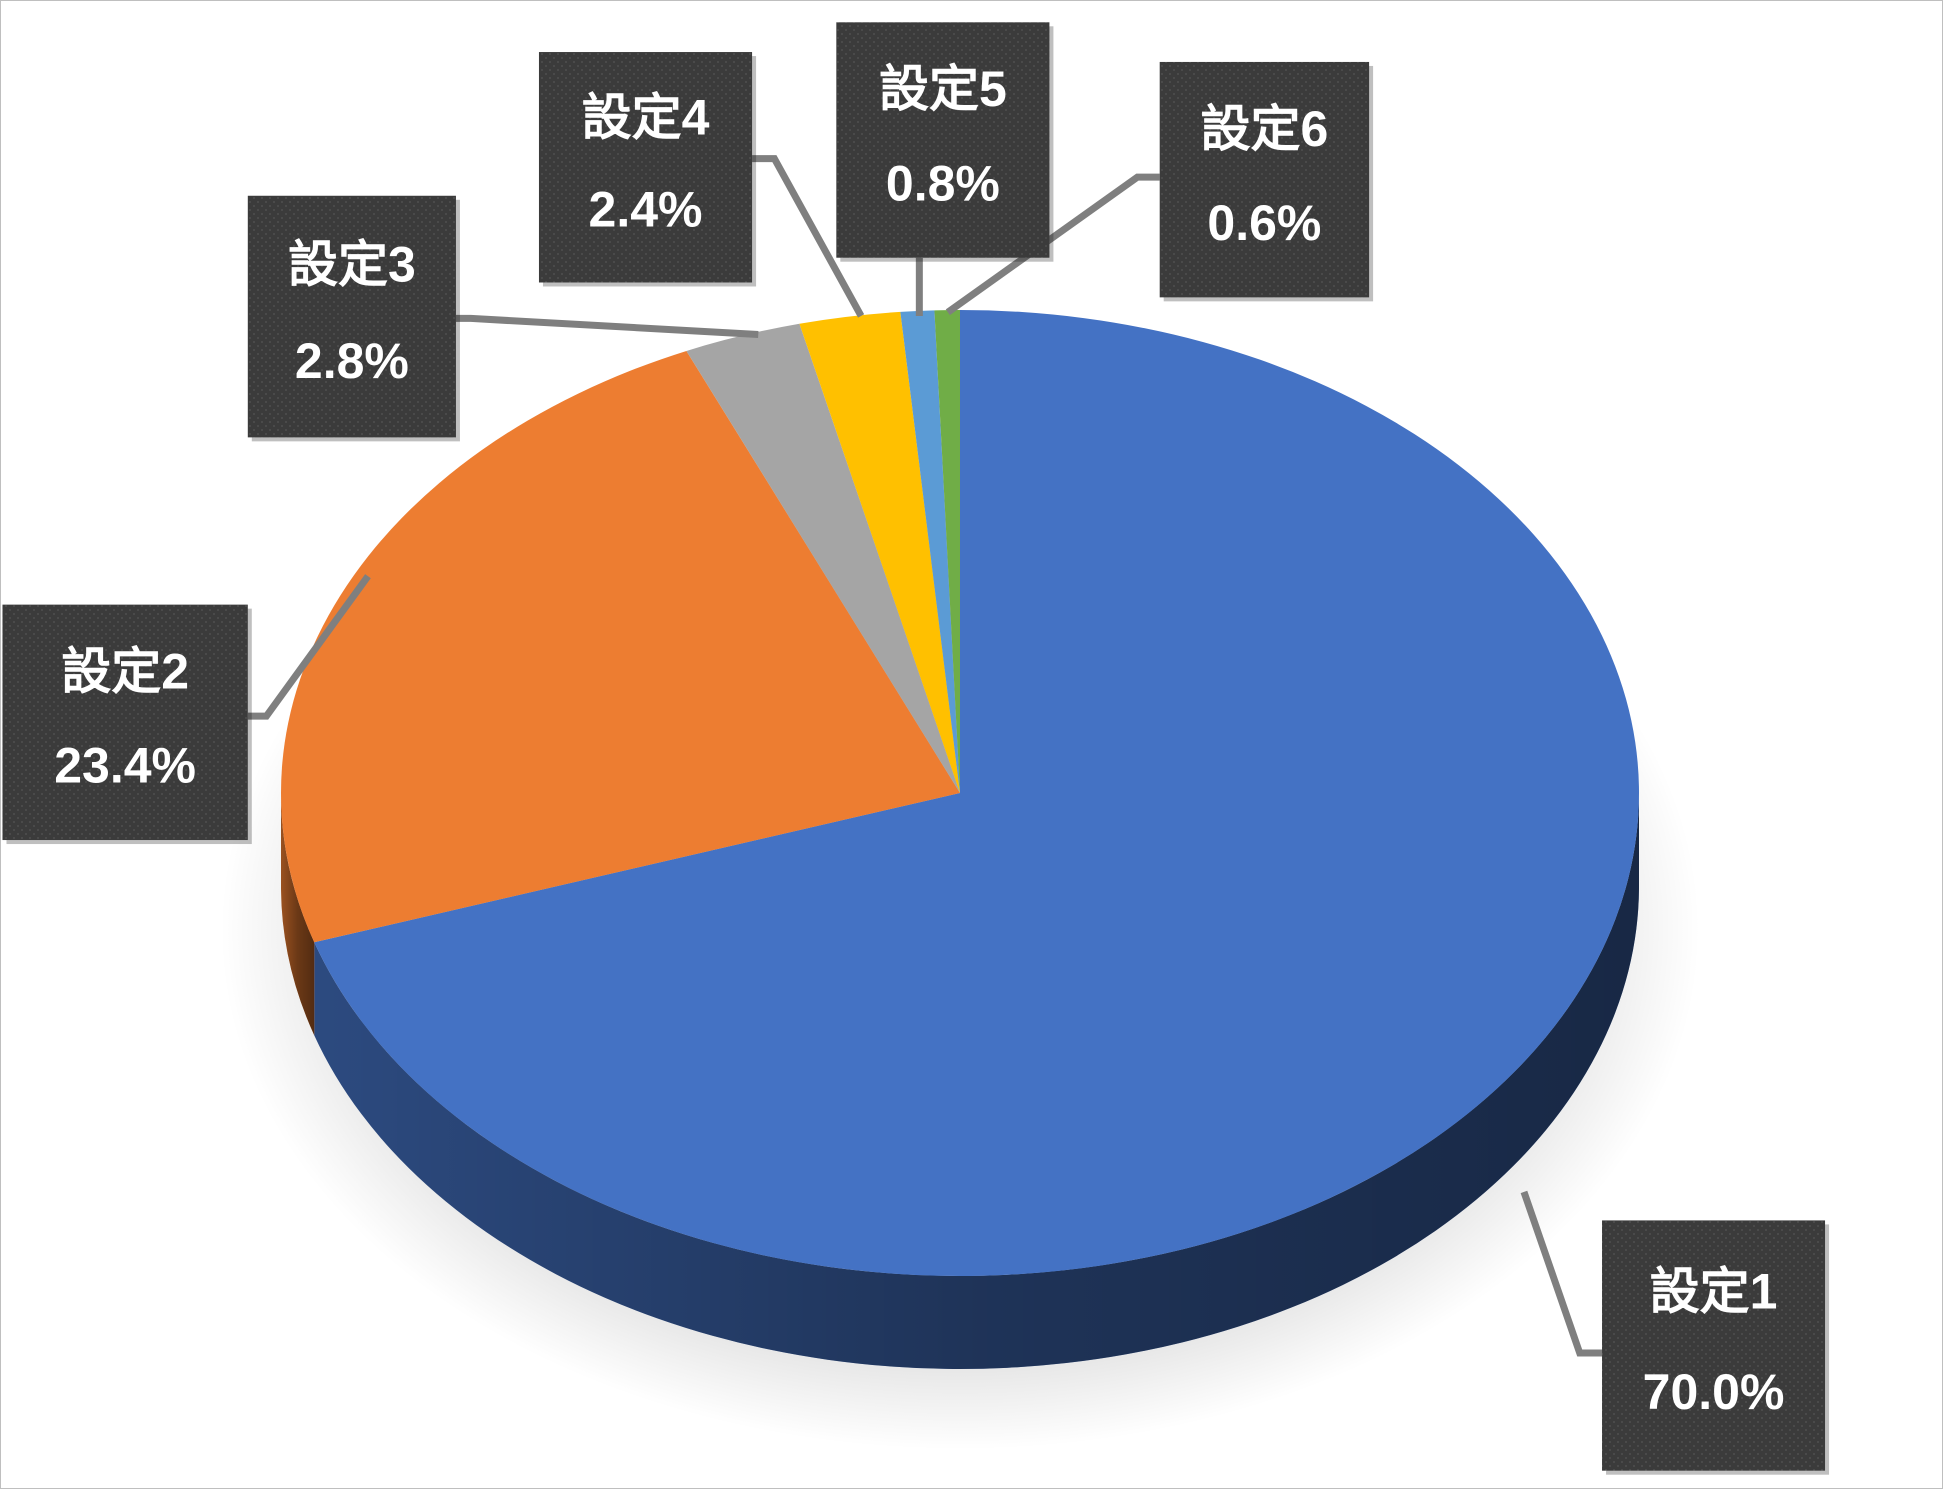 The width and height of the screenshot is (1943, 1489). Describe the element at coordinates (943, 89) in the screenshot. I see `category-label: 設定5` at that location.